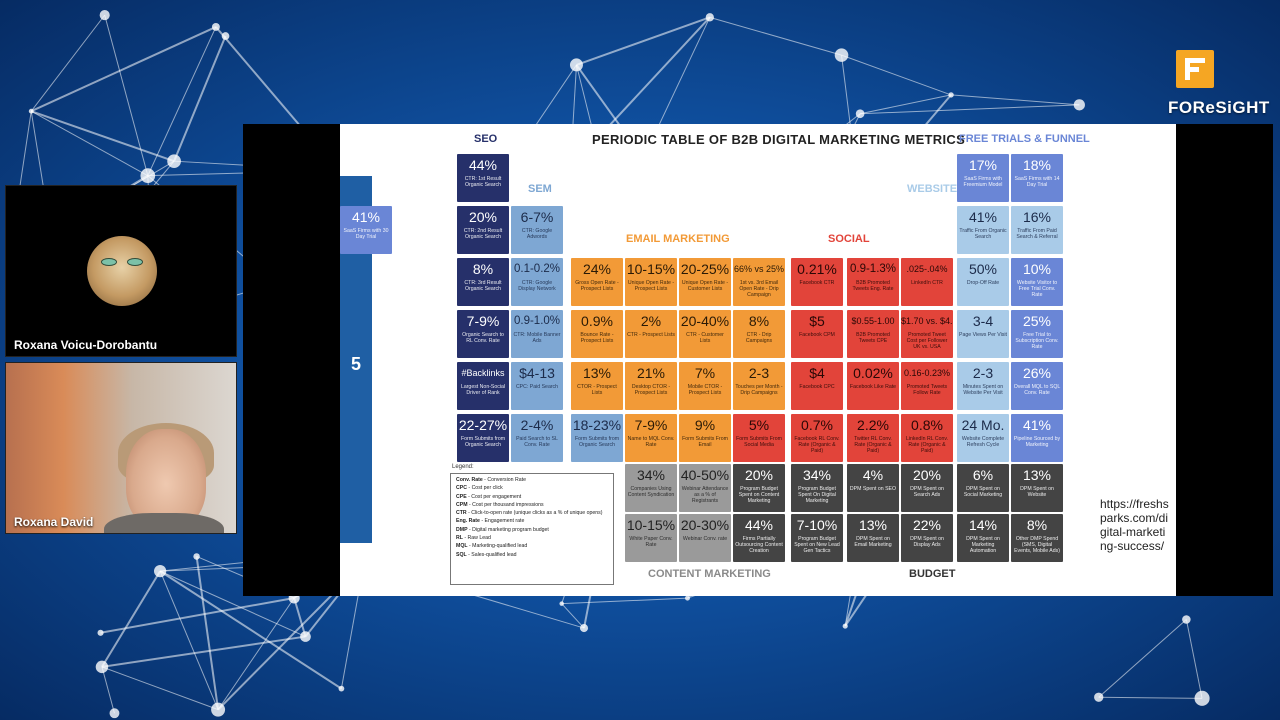 This screenshot has height=720, width=1280. Describe the element at coordinates (927, 386) in the screenshot. I see `metric-cell: 0.16-0.23% Promoted Tweets Follow Rate` at that location.